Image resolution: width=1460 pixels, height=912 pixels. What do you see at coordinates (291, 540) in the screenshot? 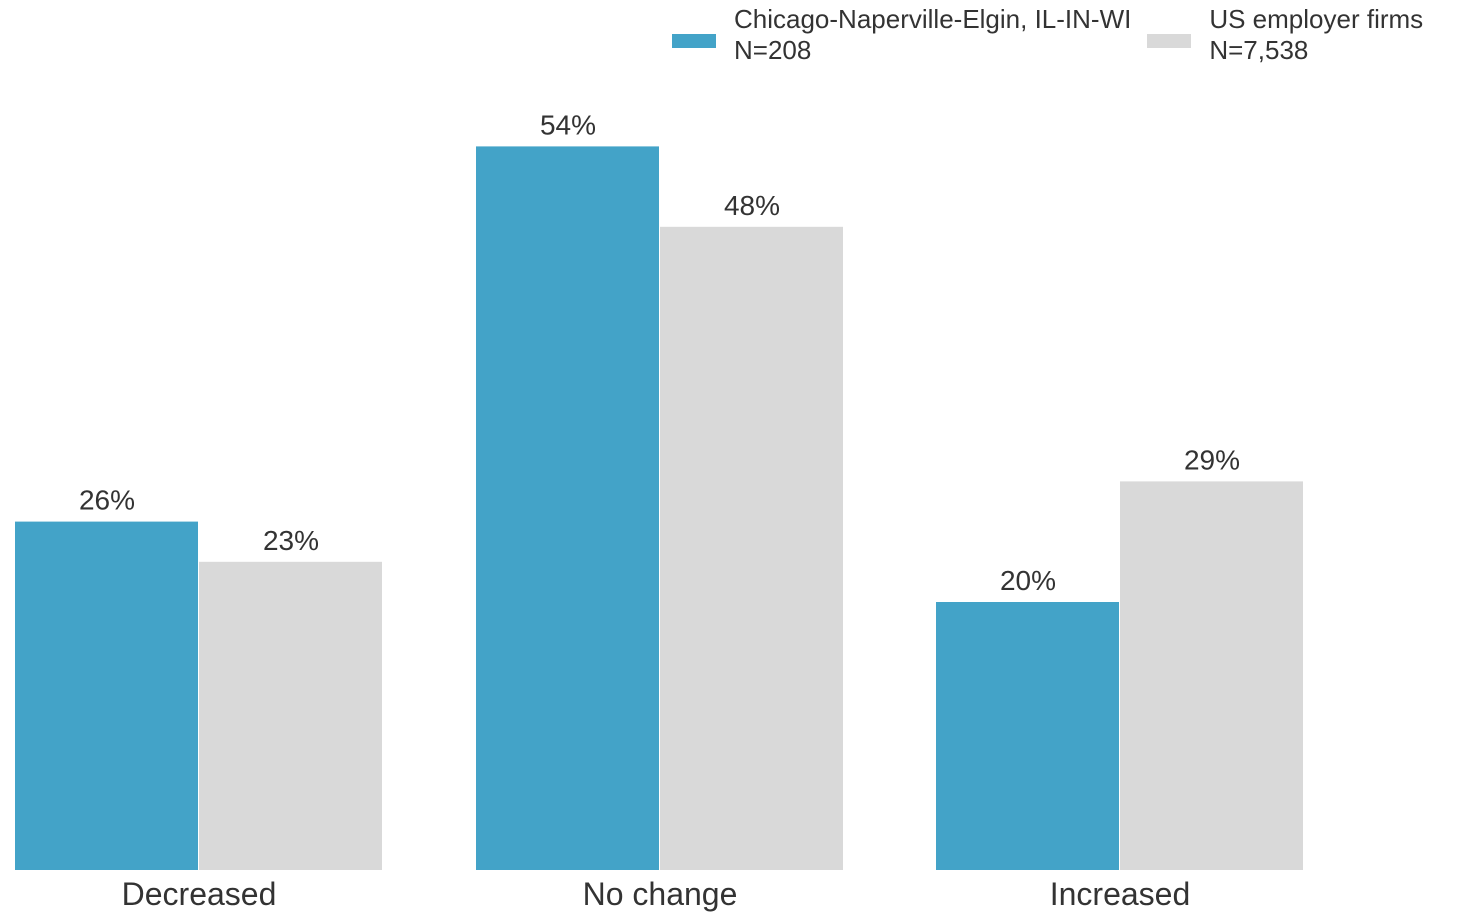
I see `value-label-decreased-us: 23%` at bounding box center [291, 540].